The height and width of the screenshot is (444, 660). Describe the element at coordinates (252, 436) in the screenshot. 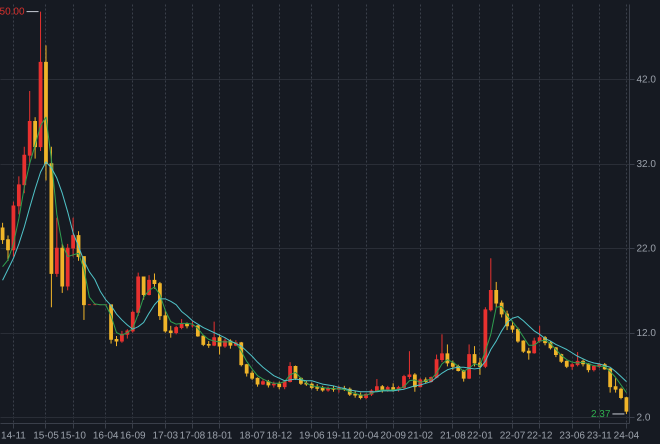

I see `x-tick-label: 18-07` at that location.